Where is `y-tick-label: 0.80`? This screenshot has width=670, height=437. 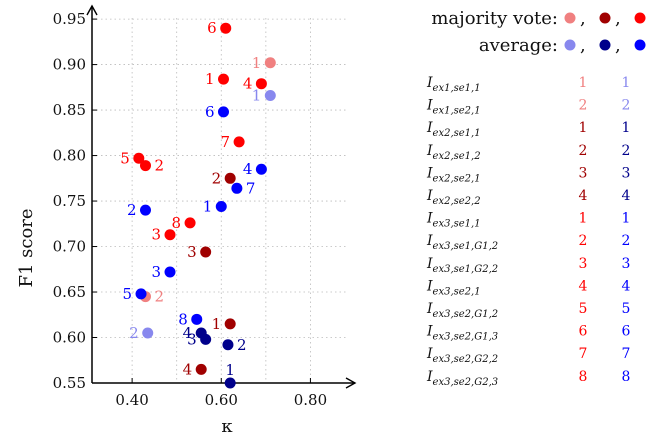 y-tick-label: 0.80 is located at coordinates (69, 156).